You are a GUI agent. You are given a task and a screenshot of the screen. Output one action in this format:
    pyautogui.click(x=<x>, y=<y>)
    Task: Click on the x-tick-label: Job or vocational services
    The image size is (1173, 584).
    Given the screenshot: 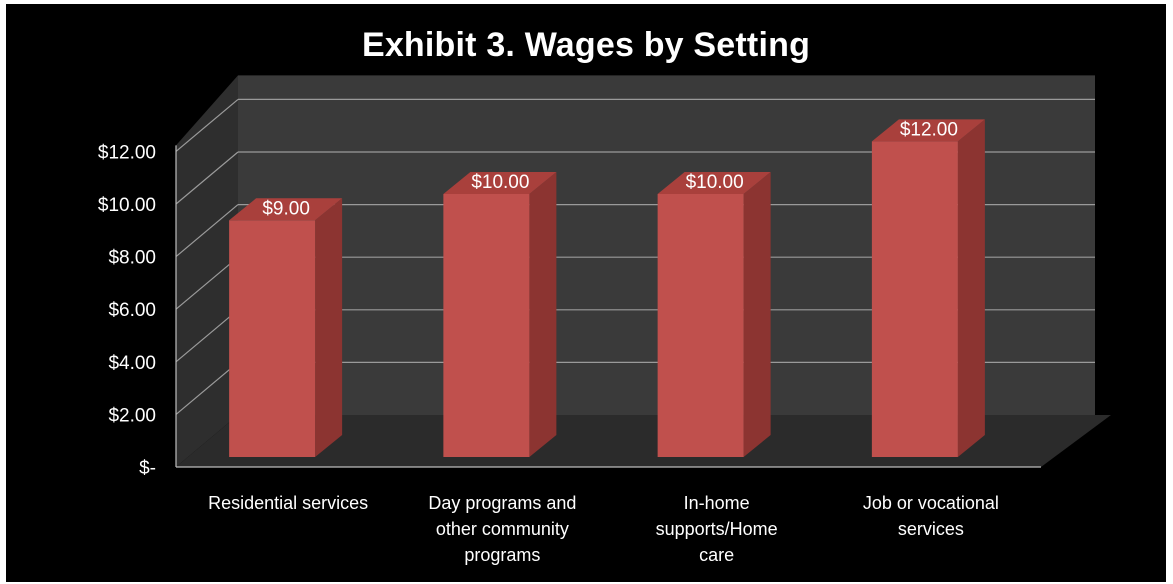 What is the action you would take?
    pyautogui.click(x=931, y=516)
    